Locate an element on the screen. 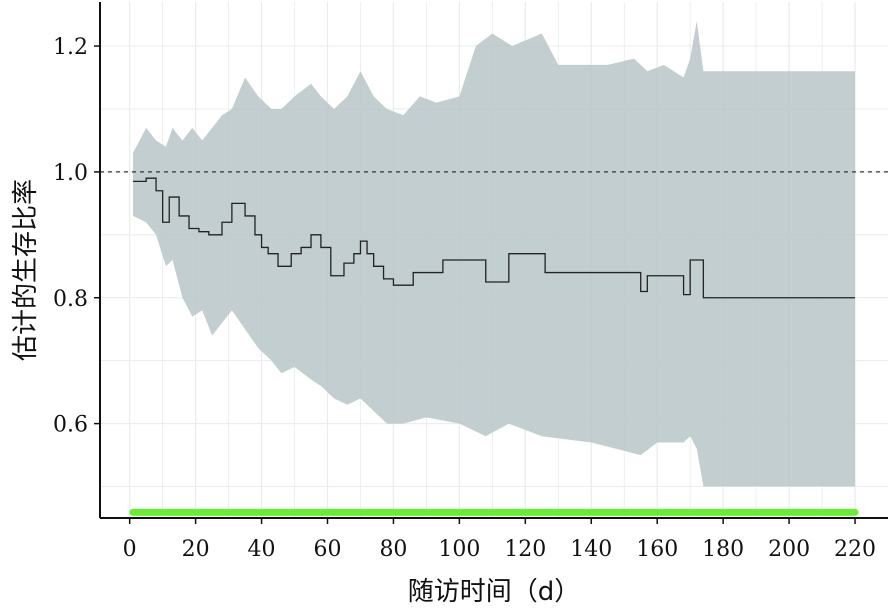 The height and width of the screenshot is (615, 892). x-tick-label: 20 is located at coordinates (196, 549).